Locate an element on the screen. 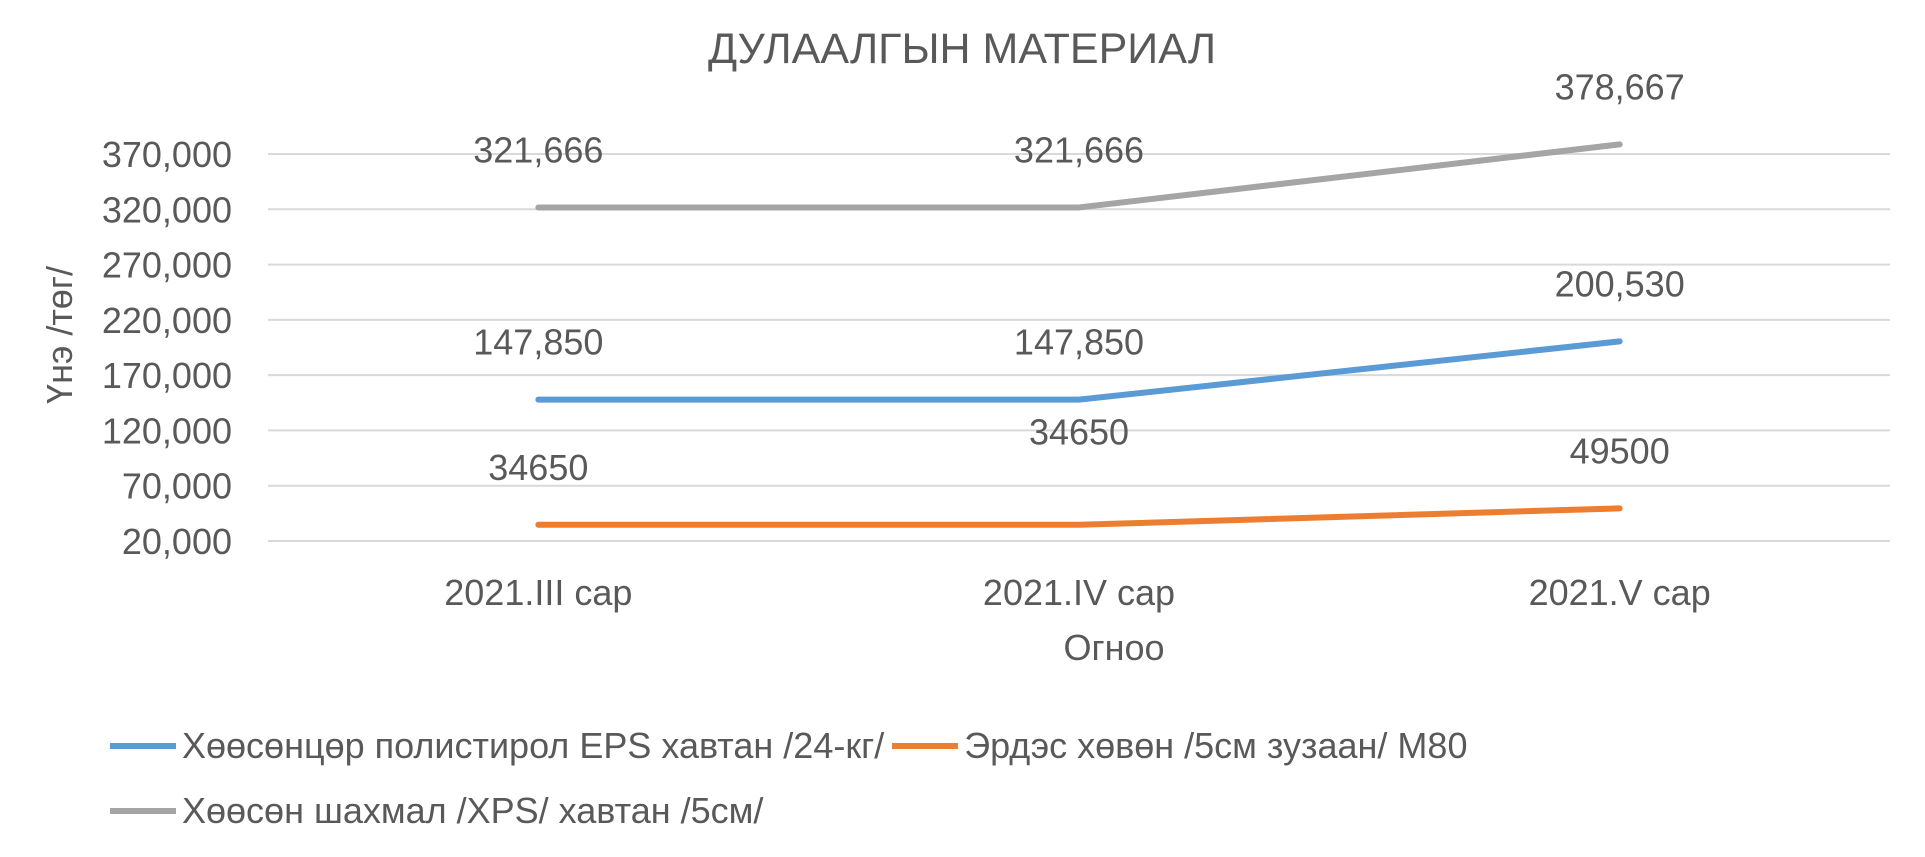 Image resolution: width=1925 pixels, height=857 pixels. legend-label-eps: Хөөсөнцөр полистирол EPS хавтан /24-кг/ is located at coordinates (533, 745).